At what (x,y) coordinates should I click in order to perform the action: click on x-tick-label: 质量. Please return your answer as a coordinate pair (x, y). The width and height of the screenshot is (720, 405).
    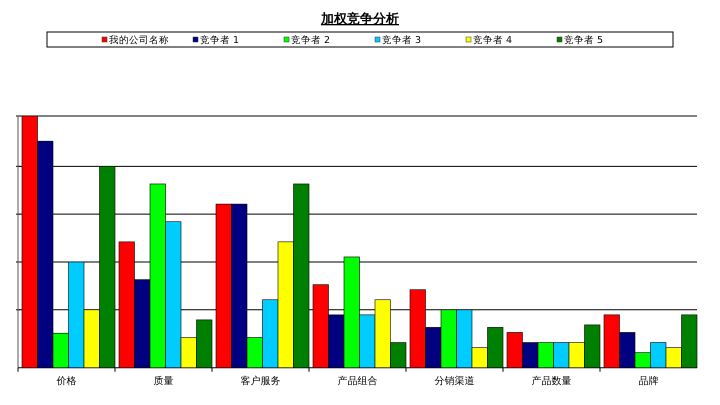
    Looking at the image, I should click on (164, 381).